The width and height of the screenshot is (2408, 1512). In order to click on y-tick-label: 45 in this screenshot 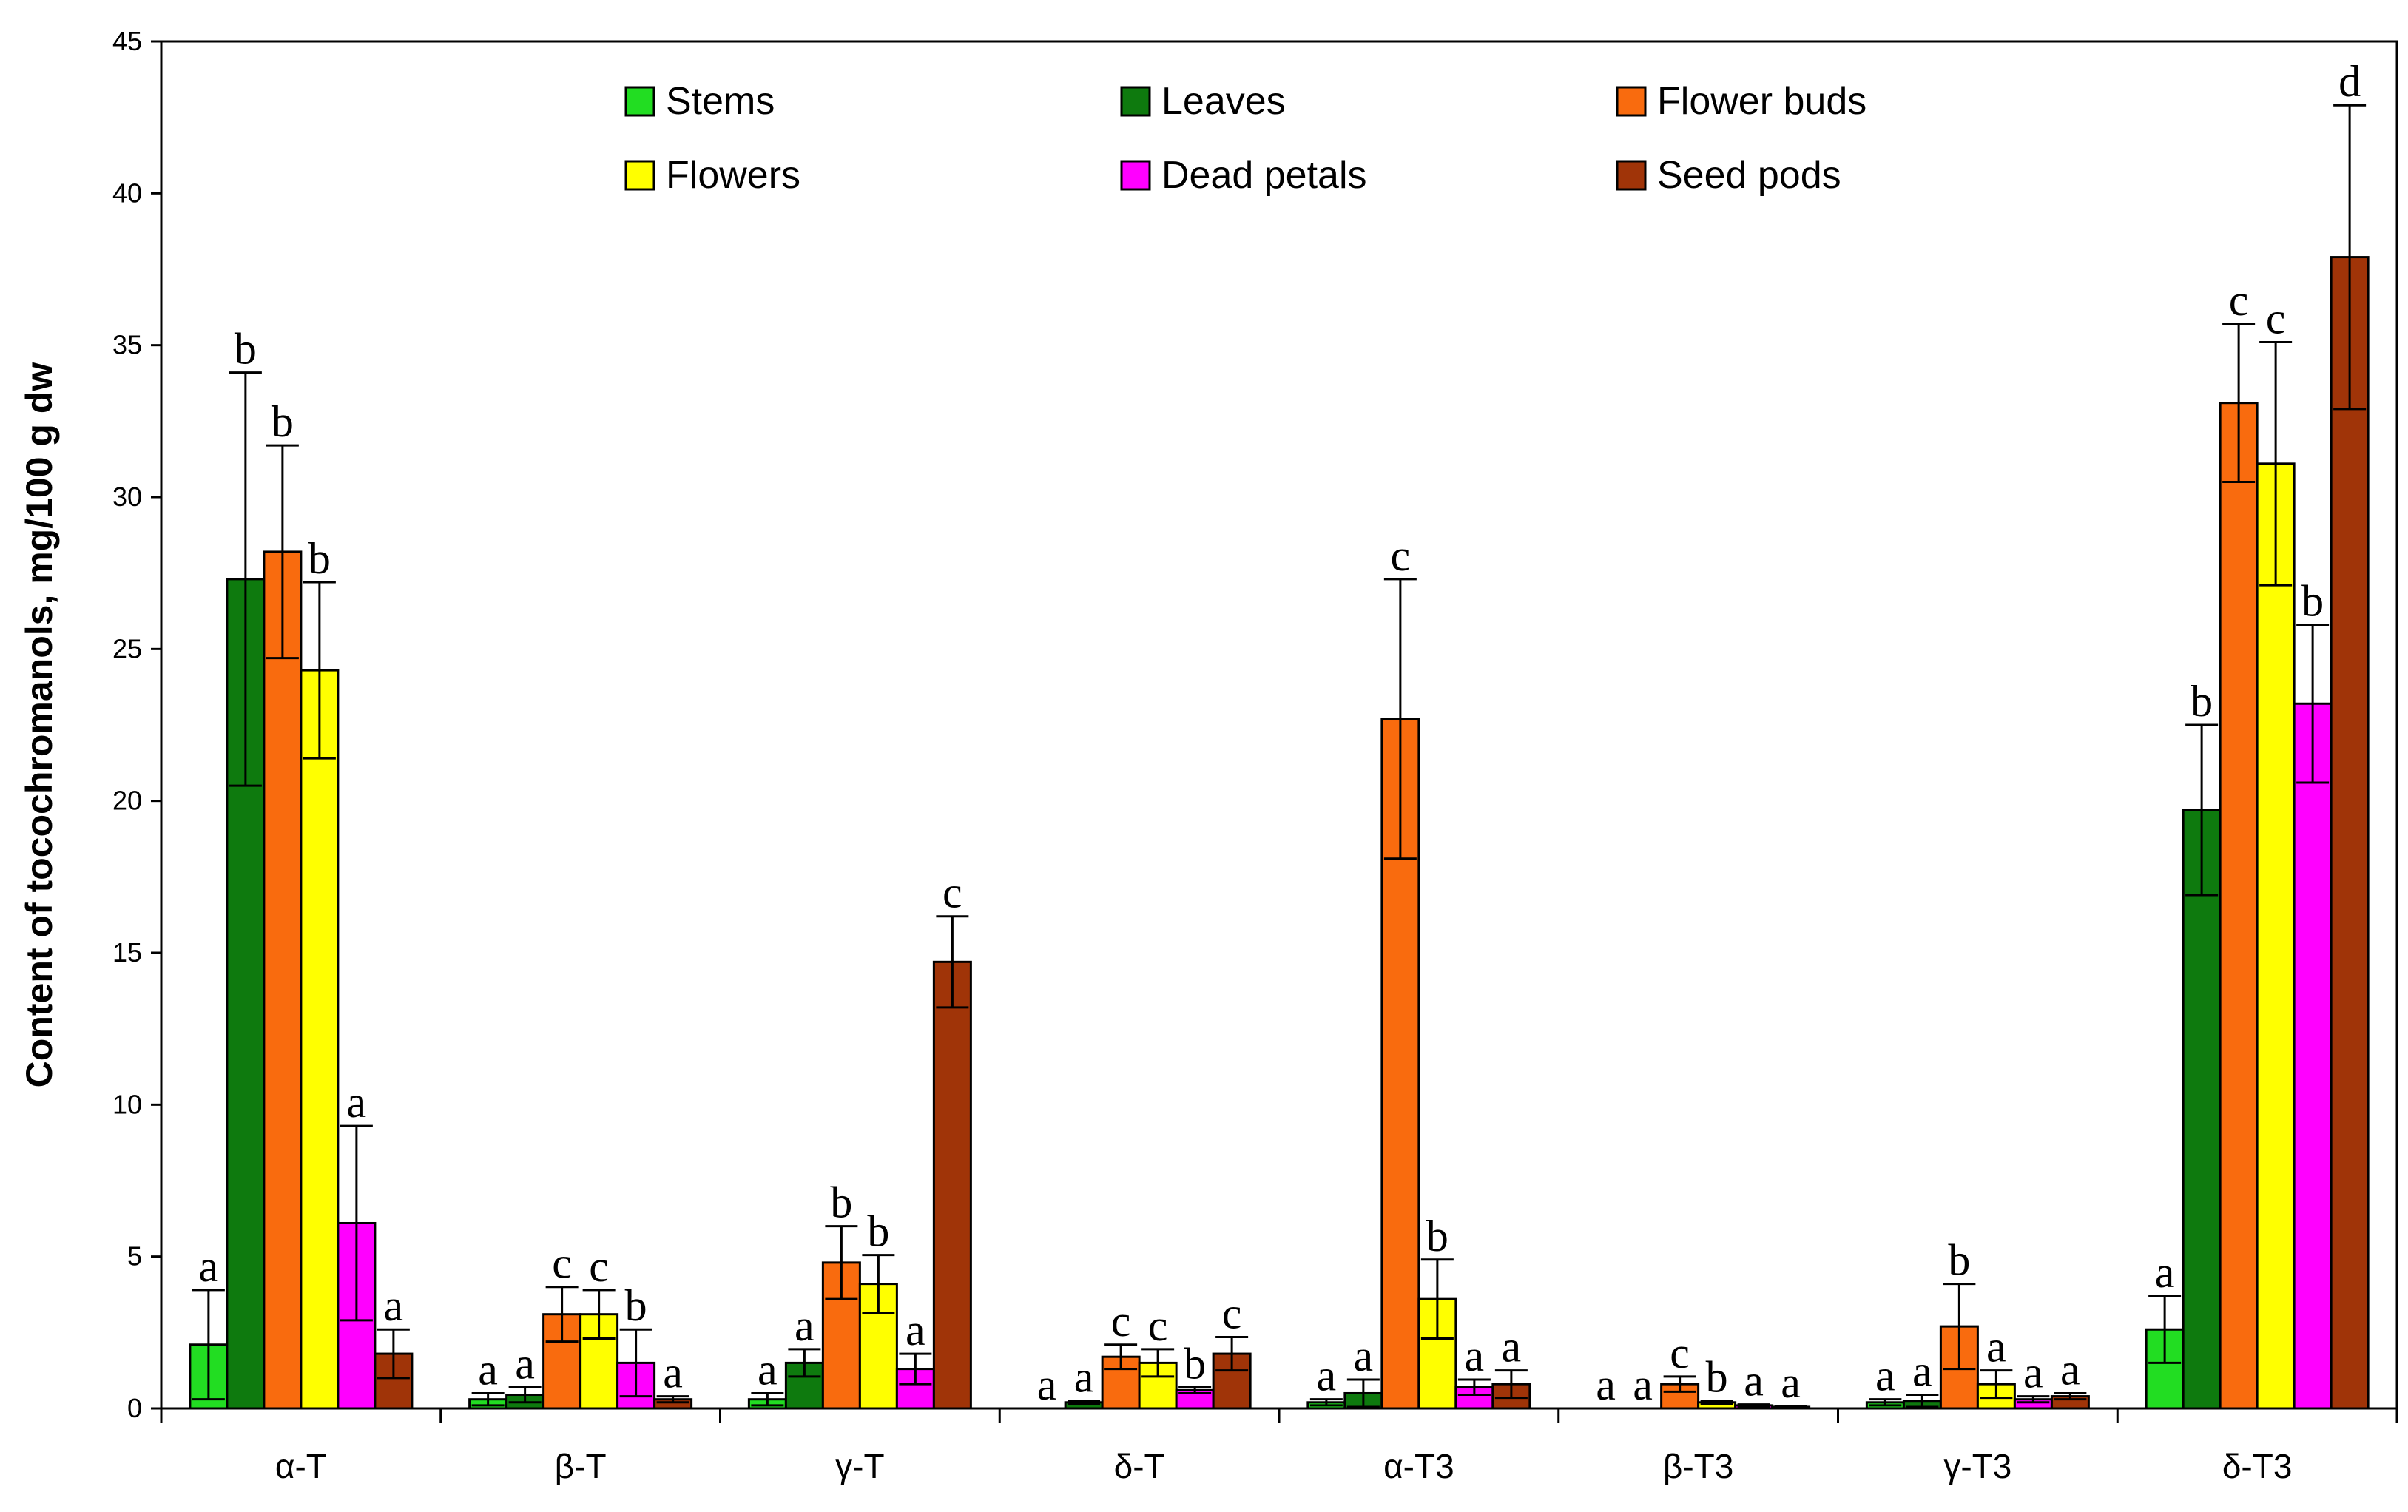, I will do `click(127, 41)`.